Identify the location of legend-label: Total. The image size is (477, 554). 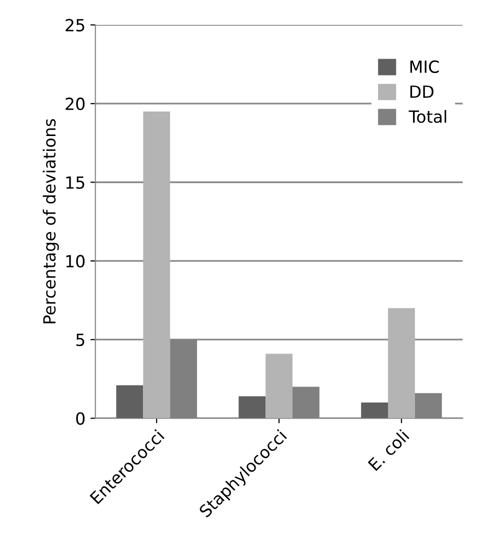
(427, 116).